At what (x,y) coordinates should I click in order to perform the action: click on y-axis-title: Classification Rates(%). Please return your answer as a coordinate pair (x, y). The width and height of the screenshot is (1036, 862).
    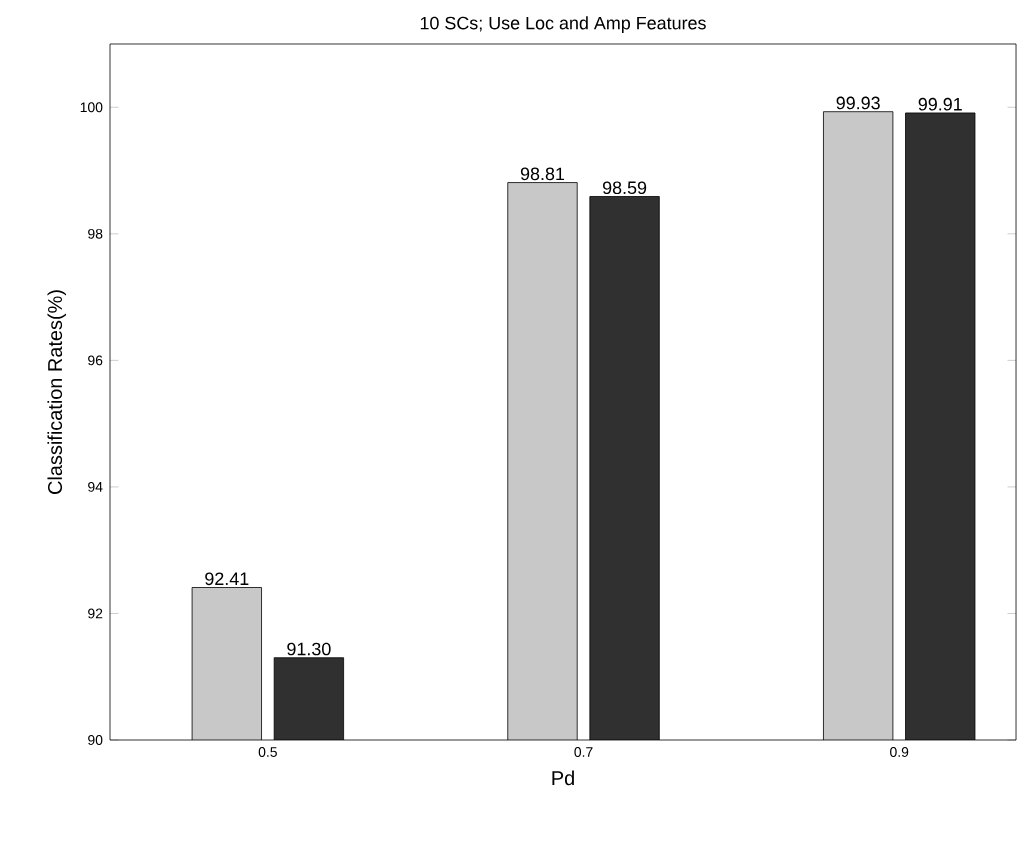
    Looking at the image, I should click on (57, 392).